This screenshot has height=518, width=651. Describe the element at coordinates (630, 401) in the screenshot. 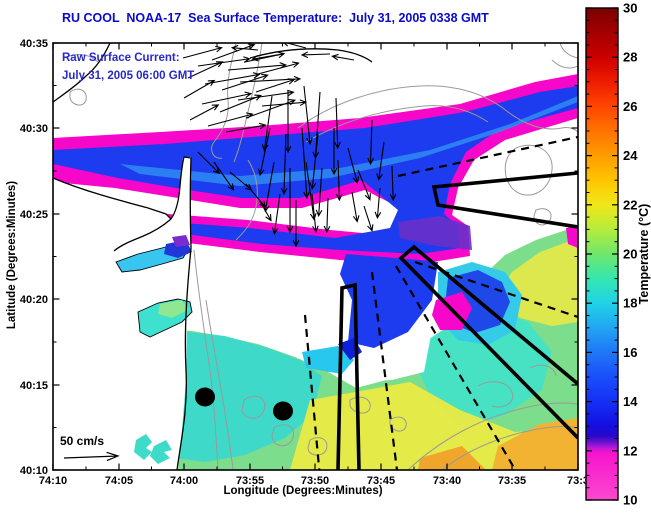

I see `colorbar-tick-label: 14` at that location.